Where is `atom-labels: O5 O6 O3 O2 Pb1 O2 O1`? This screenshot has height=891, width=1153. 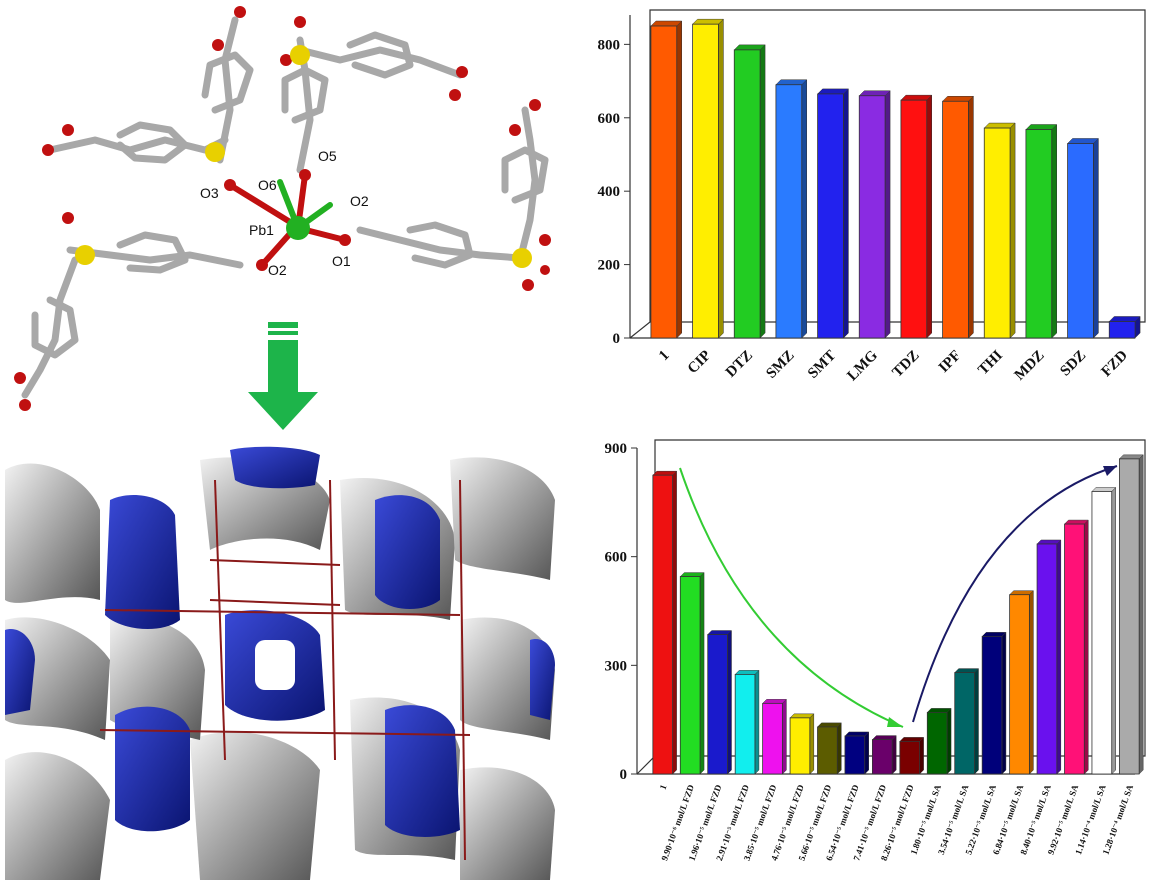 atom-labels: O5 O6 O3 O2 Pb1 O2 O1 is located at coordinates (284, 213).